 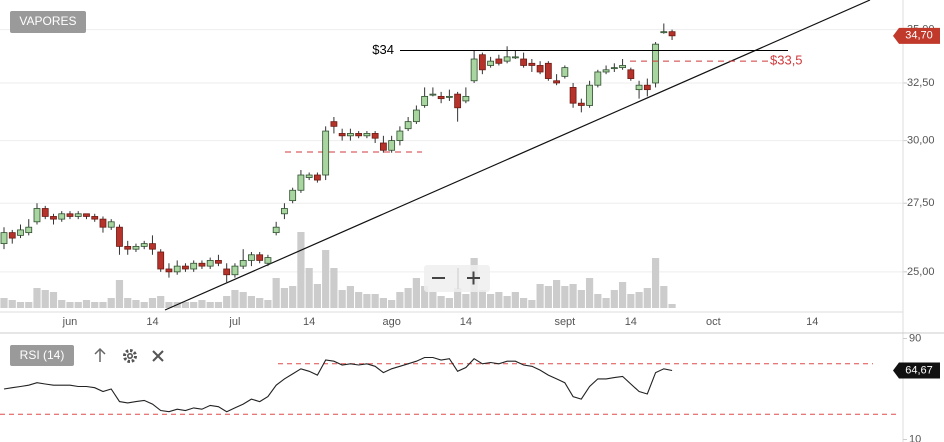 I want to click on rsi-tag, so click(x=916, y=370).